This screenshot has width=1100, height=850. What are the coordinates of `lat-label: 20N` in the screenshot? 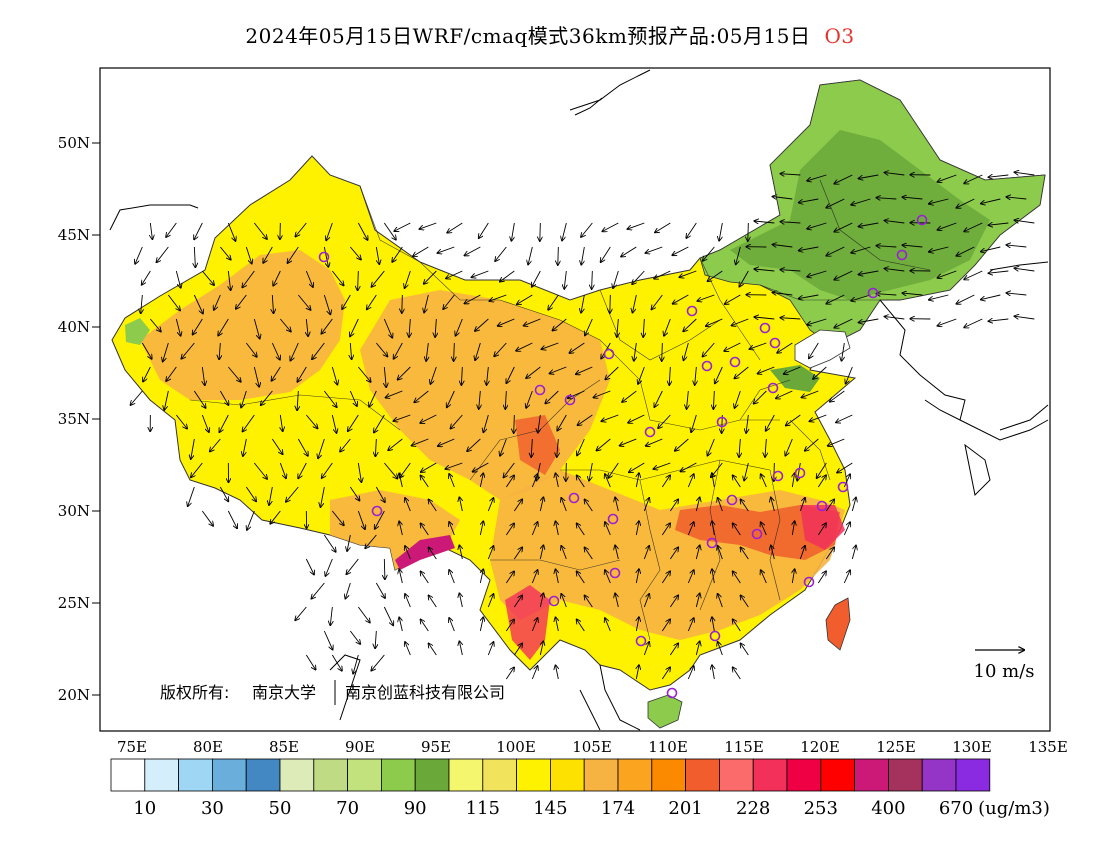 It's located at (74, 695).